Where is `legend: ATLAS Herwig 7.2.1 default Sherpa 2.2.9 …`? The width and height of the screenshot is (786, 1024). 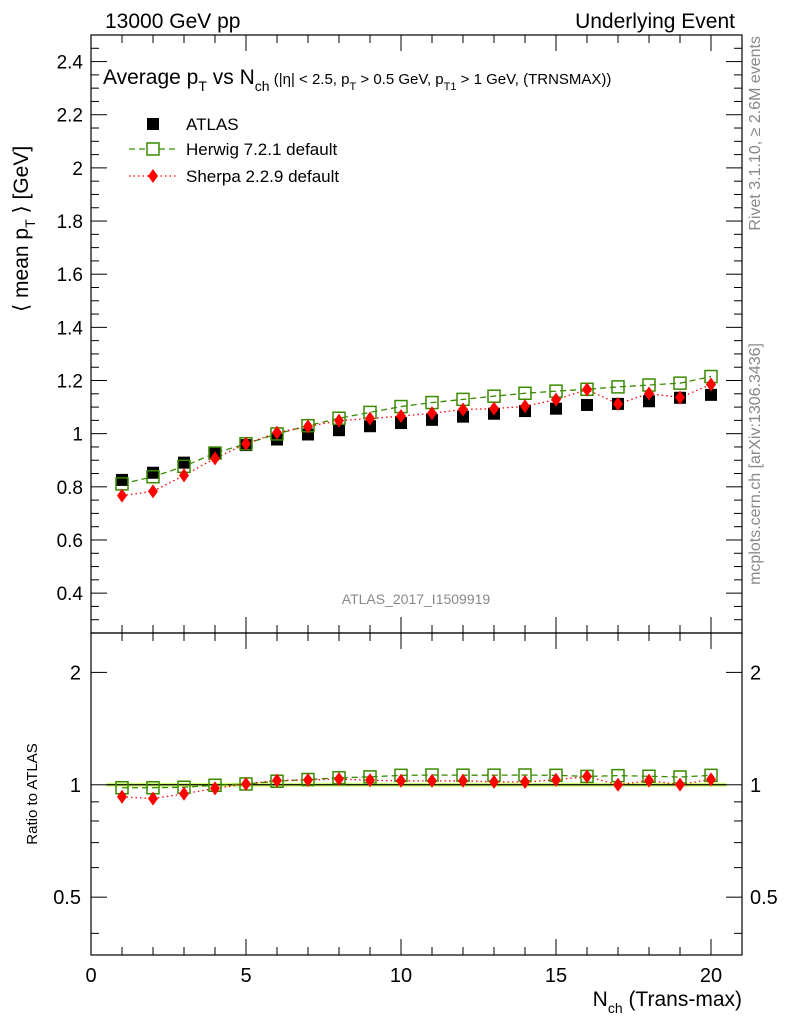
legend: ATLAS Herwig 7.2.1 default Sherpa 2.2.9 … is located at coordinates (234, 150).